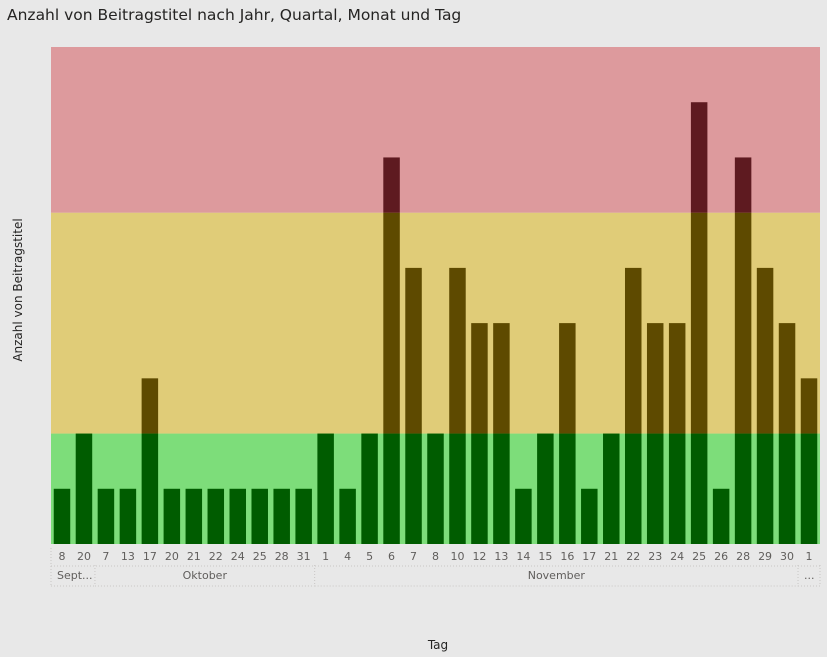 Image resolution: width=827 pixels, height=657 pixels. Describe the element at coordinates (438, 645) in the screenshot. I see `x-axis-label: Tag` at that location.